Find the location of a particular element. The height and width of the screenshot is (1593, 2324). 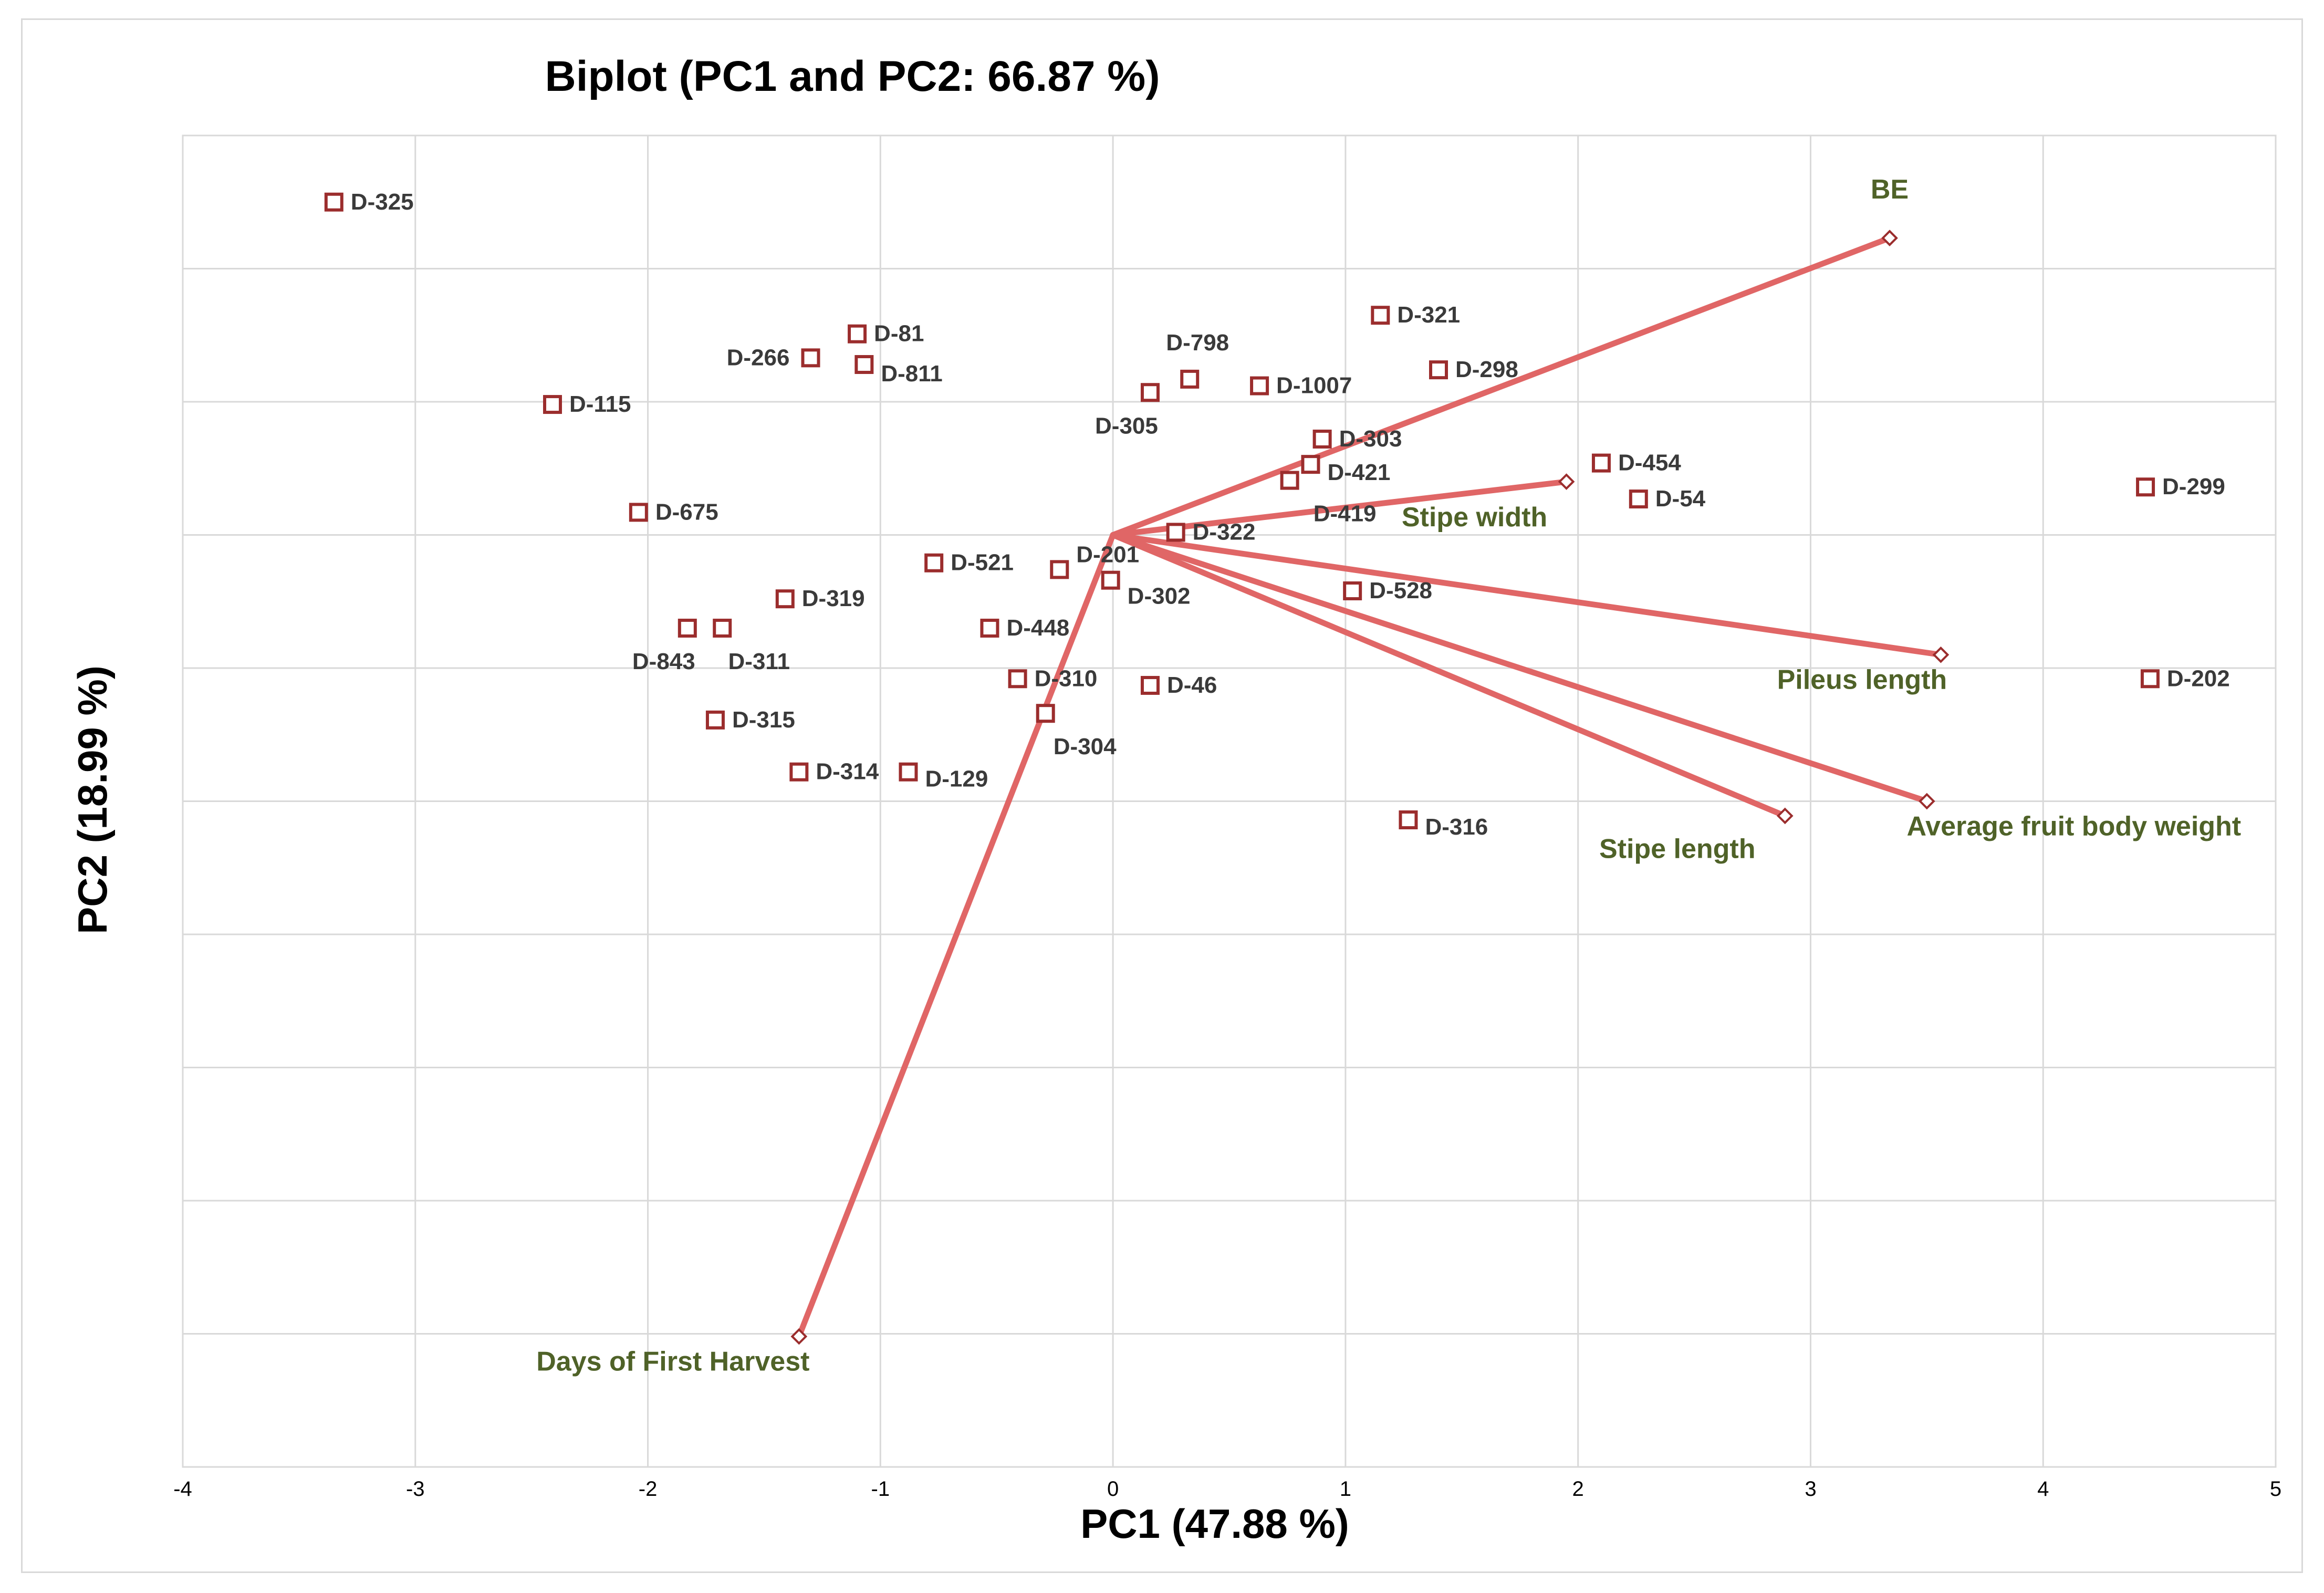

point-label-d-115: D-115 is located at coordinates (600, 404).